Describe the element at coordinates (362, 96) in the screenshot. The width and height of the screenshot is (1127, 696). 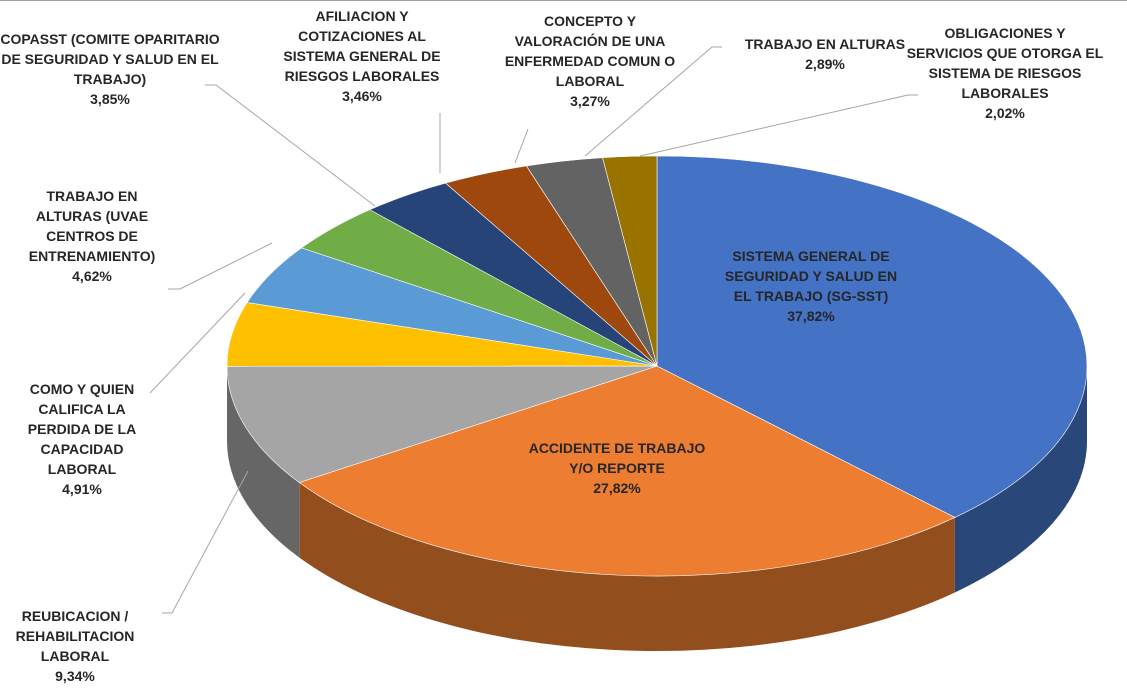
I see `value-label: 3,46%` at that location.